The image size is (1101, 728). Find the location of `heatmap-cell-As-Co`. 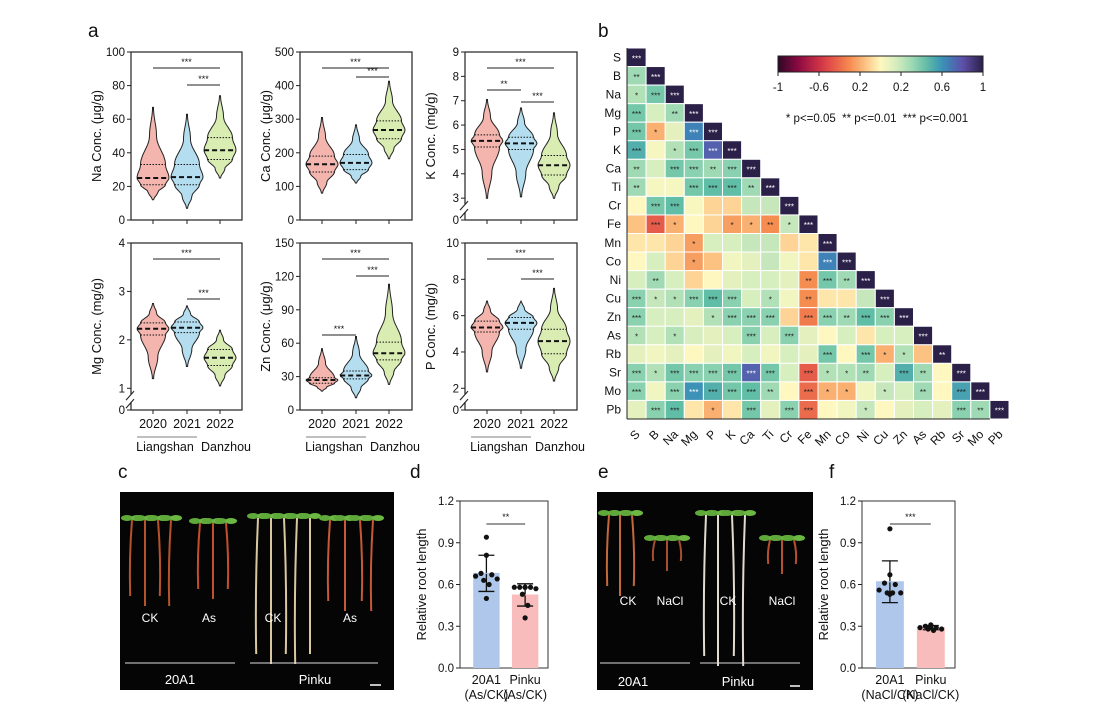

heatmap-cell-As-Co is located at coordinates (846, 335).